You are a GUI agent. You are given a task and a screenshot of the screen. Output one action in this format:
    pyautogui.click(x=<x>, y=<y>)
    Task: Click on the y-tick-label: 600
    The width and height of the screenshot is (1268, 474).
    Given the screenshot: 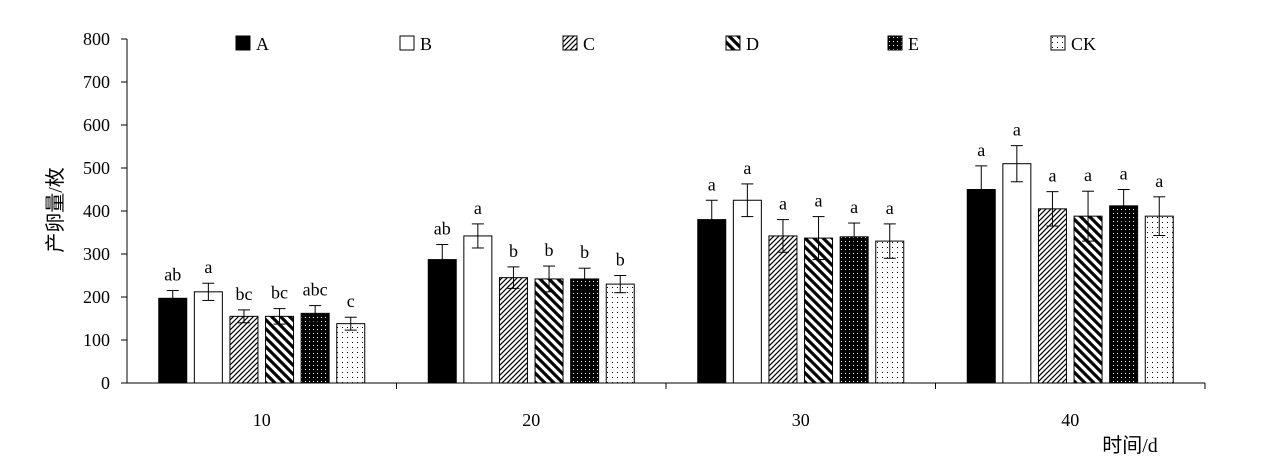 What is the action you would take?
    pyautogui.click(x=96, y=125)
    